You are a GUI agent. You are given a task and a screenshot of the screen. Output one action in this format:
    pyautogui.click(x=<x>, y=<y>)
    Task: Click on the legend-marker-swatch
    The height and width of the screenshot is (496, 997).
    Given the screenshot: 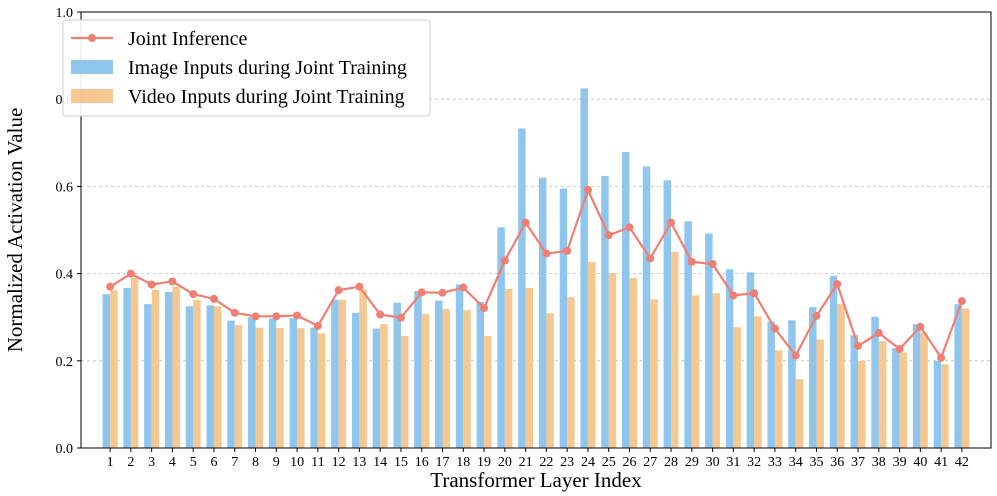 What is the action you would take?
    pyautogui.click(x=92, y=38)
    